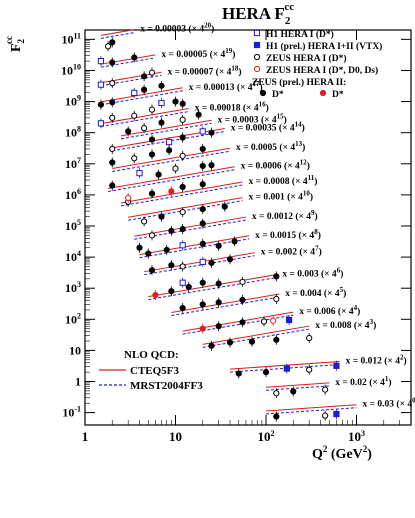 The height and width of the screenshot is (518, 415). Describe the element at coordinates (151, 355) in the screenshot. I see `curve-legend-header: NLO QCD:` at that location.